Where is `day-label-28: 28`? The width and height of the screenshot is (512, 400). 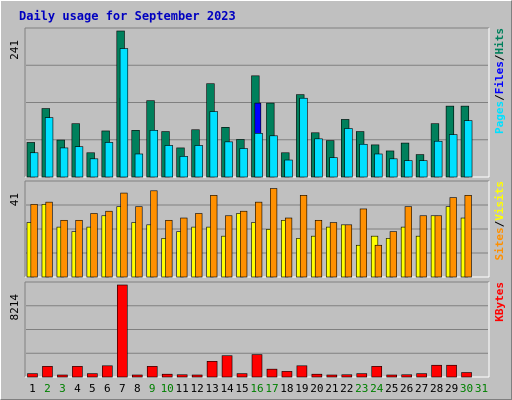
day-label-28: 28 is located at coordinates (436, 388).